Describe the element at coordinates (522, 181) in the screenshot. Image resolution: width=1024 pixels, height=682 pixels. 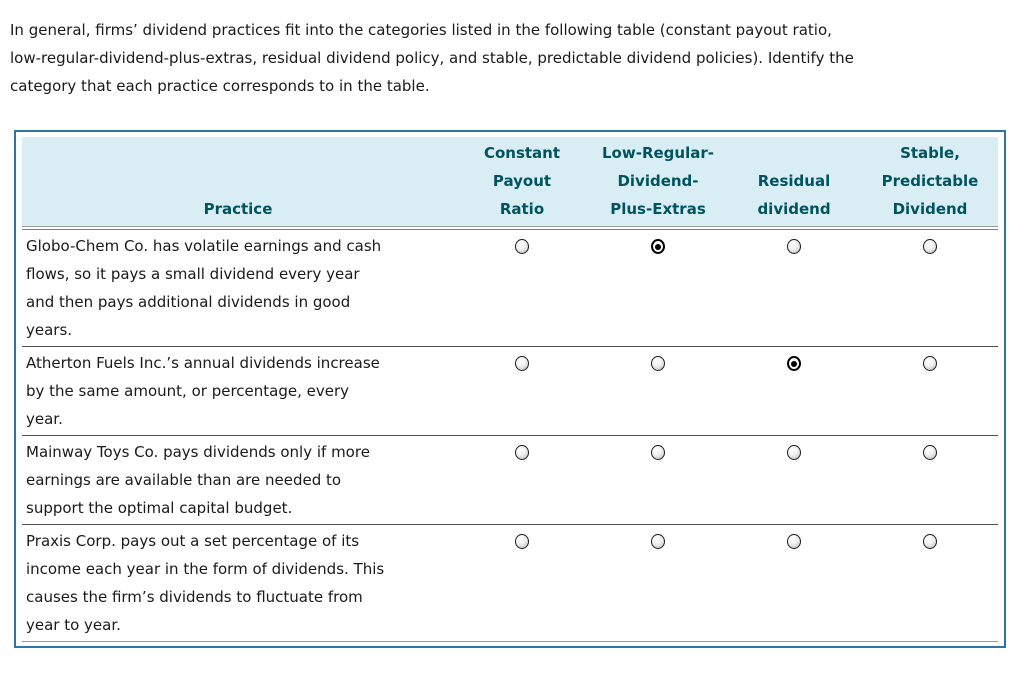
I see `column-header-constant-payout-ratio: Constant Payout Ratio` at that location.